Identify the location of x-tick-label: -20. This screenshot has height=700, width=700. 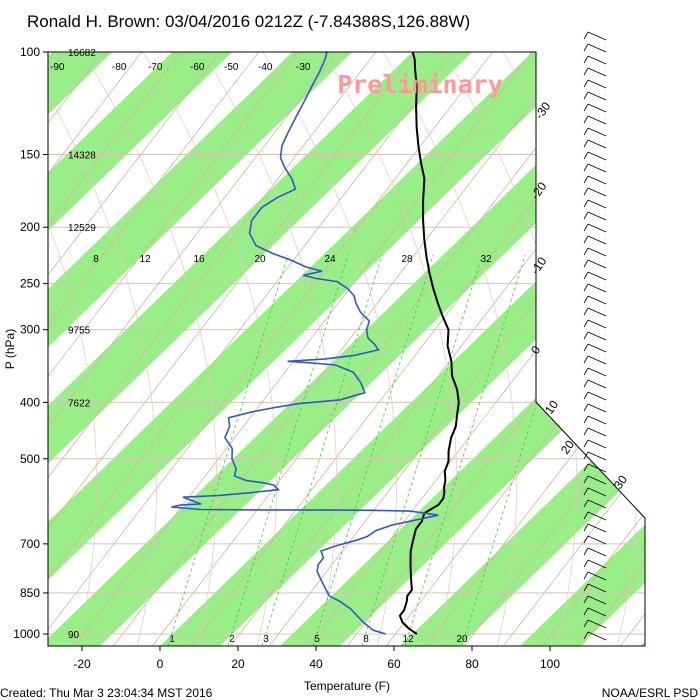
(82, 664).